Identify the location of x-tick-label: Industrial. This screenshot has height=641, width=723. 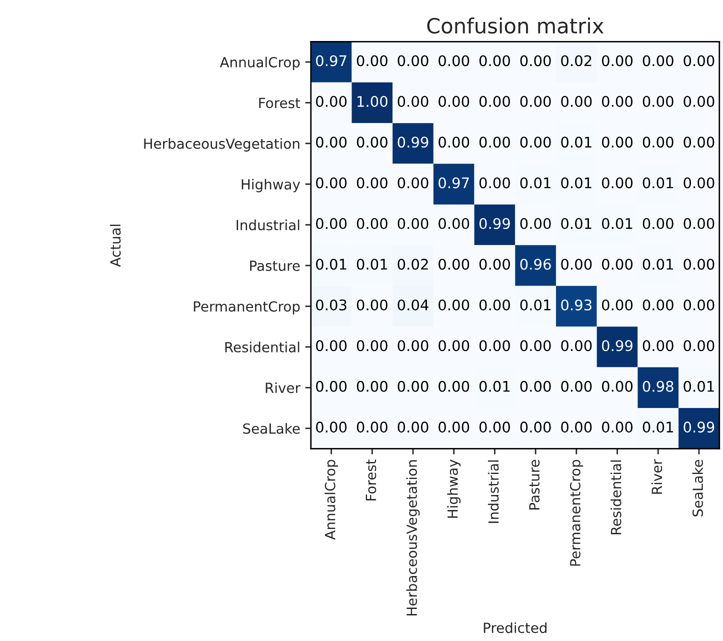
(493, 491).